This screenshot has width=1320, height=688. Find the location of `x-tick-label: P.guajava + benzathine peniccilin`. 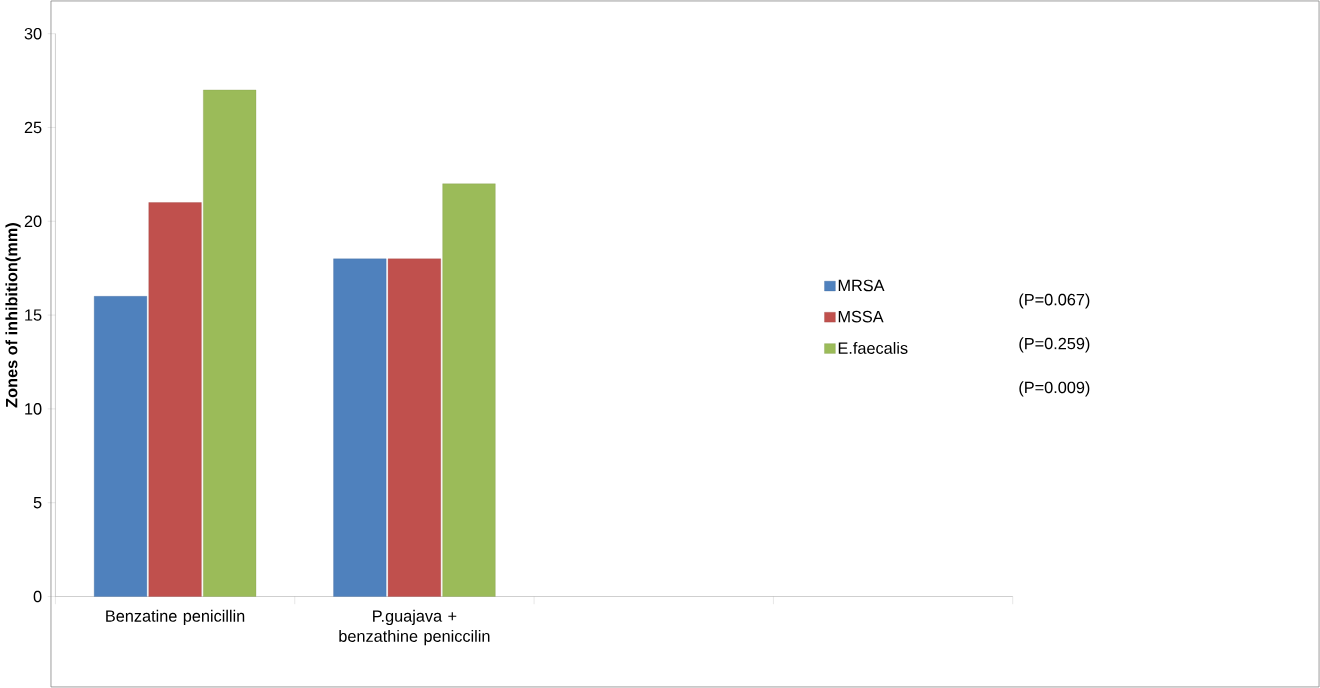

x-tick-label: P.guajava + benzathine peniccilin is located at coordinates (414, 627).